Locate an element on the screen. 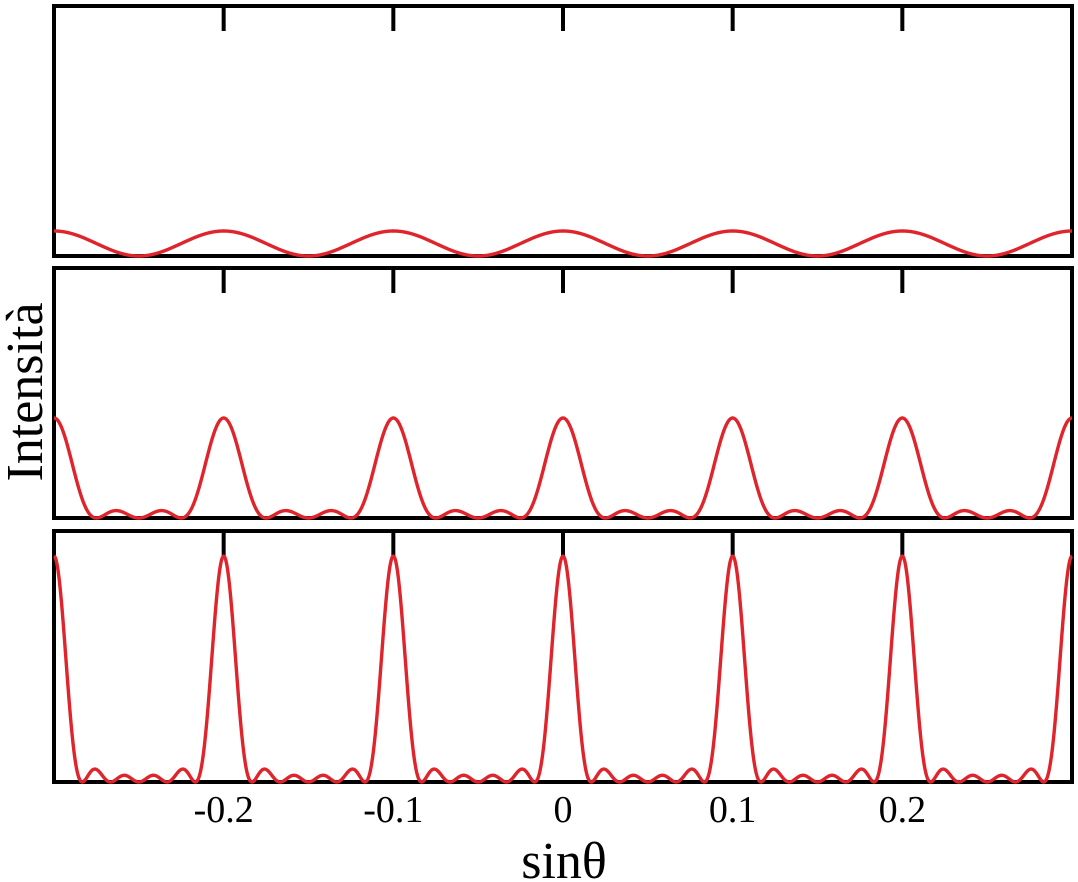 This screenshot has width=1078, height=882. x-tick-label: 0.2 is located at coordinates (903, 810).